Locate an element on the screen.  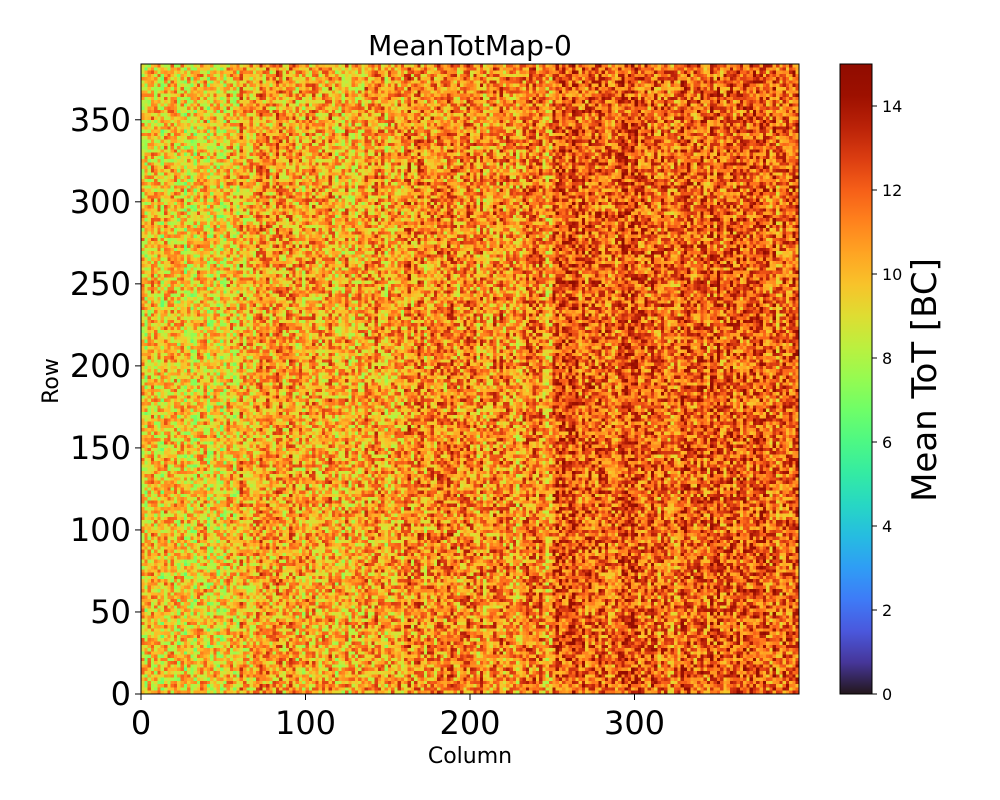
y-tick-label: 200 is located at coordinates (100, 366).